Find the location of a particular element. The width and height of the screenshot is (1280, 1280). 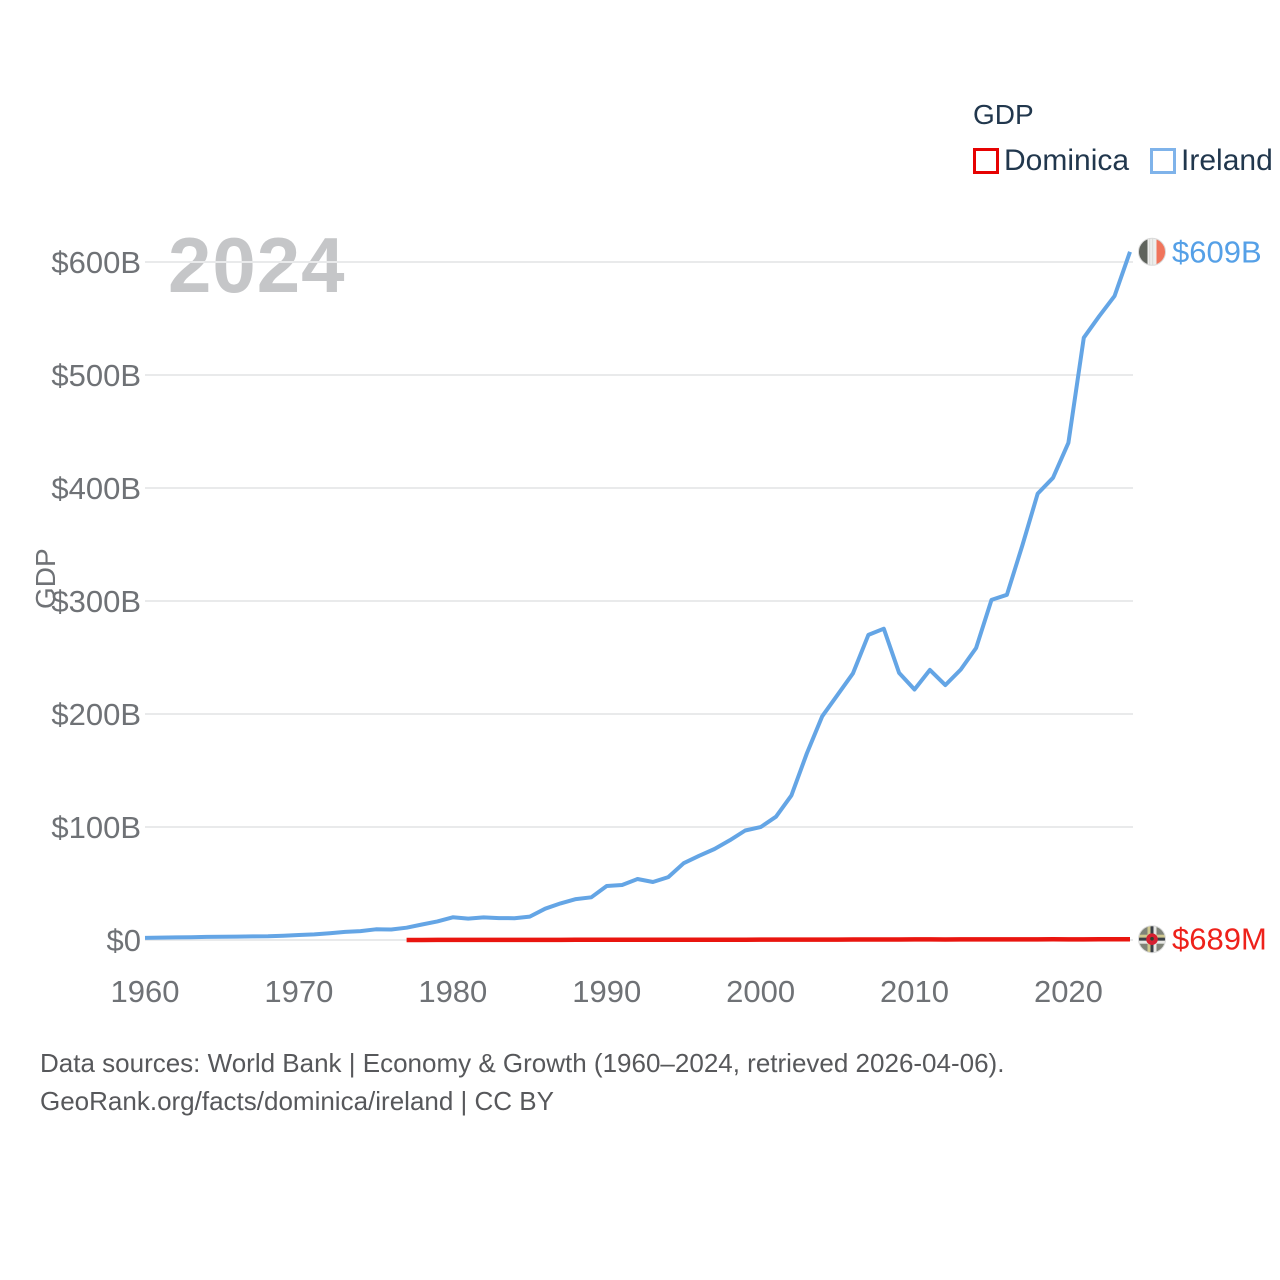

ireland-flag-icon is located at coordinates (1152, 251).